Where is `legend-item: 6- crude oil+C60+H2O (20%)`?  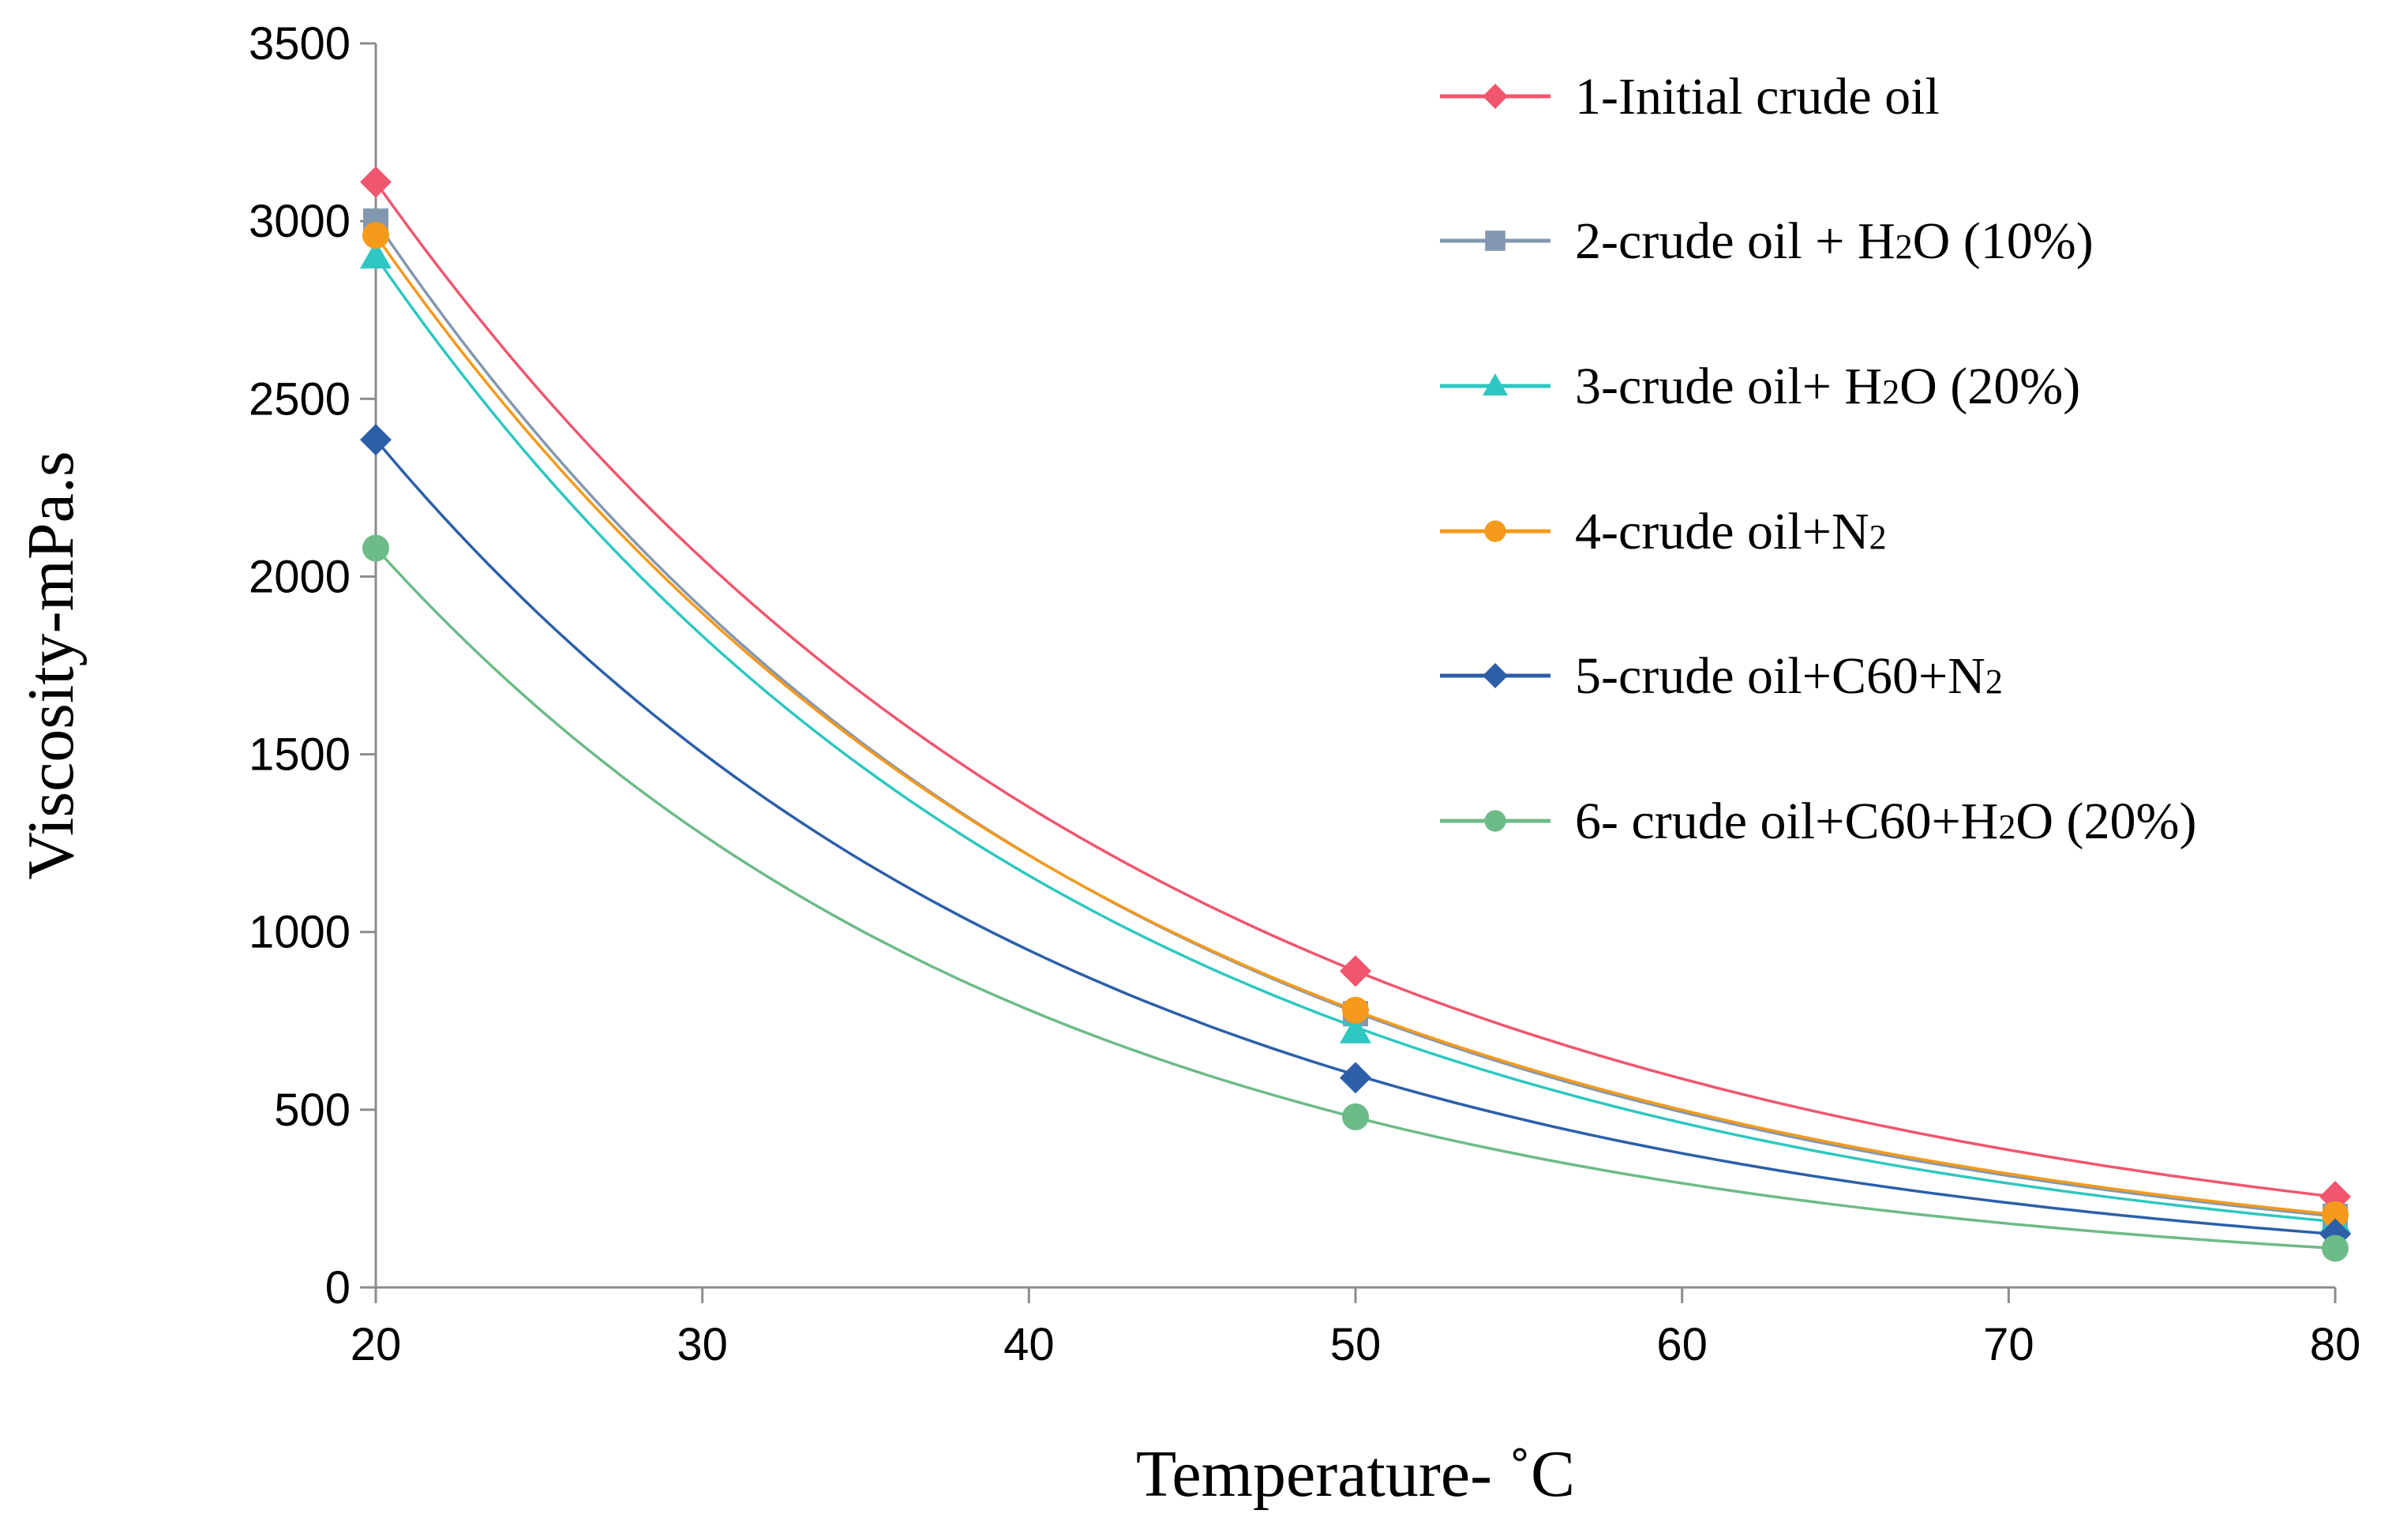 legend-item: 6- crude oil+C60+H2O (20%) is located at coordinates (1818, 821).